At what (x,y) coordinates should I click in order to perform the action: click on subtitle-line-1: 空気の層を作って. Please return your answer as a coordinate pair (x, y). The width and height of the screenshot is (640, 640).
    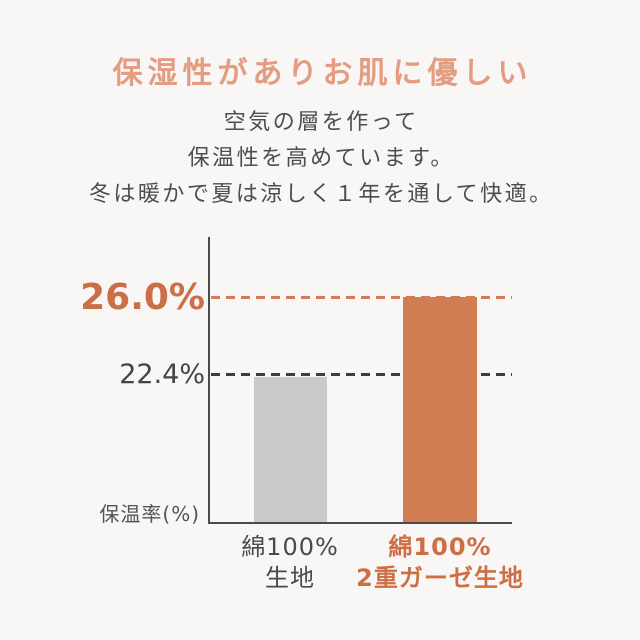
    Looking at the image, I should click on (321, 122).